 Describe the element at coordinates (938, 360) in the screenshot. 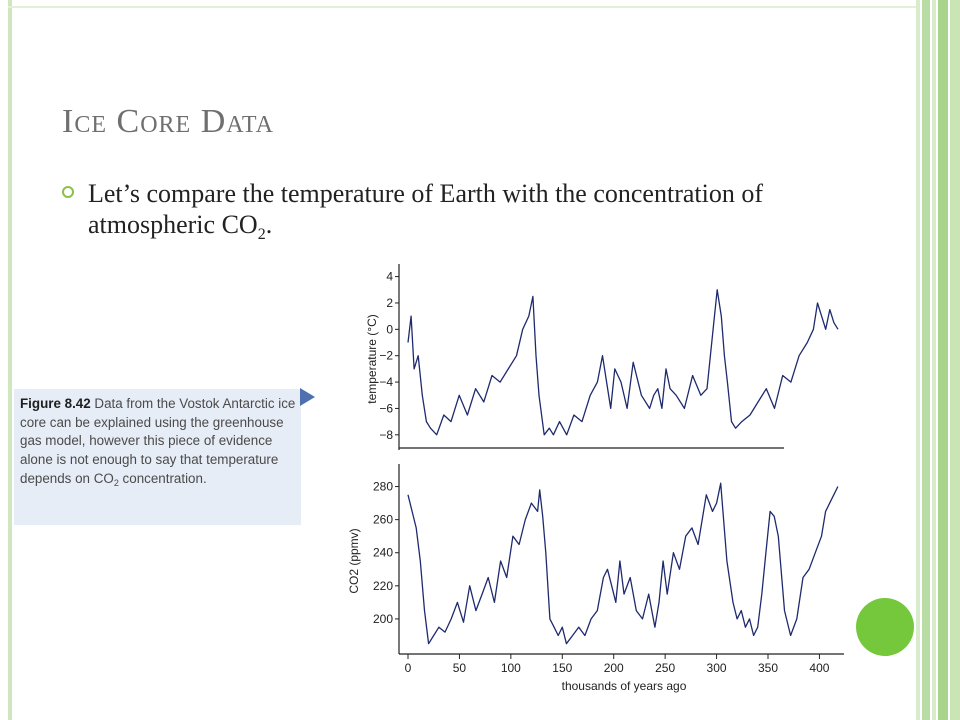

I see `decorative-stripes` at that location.